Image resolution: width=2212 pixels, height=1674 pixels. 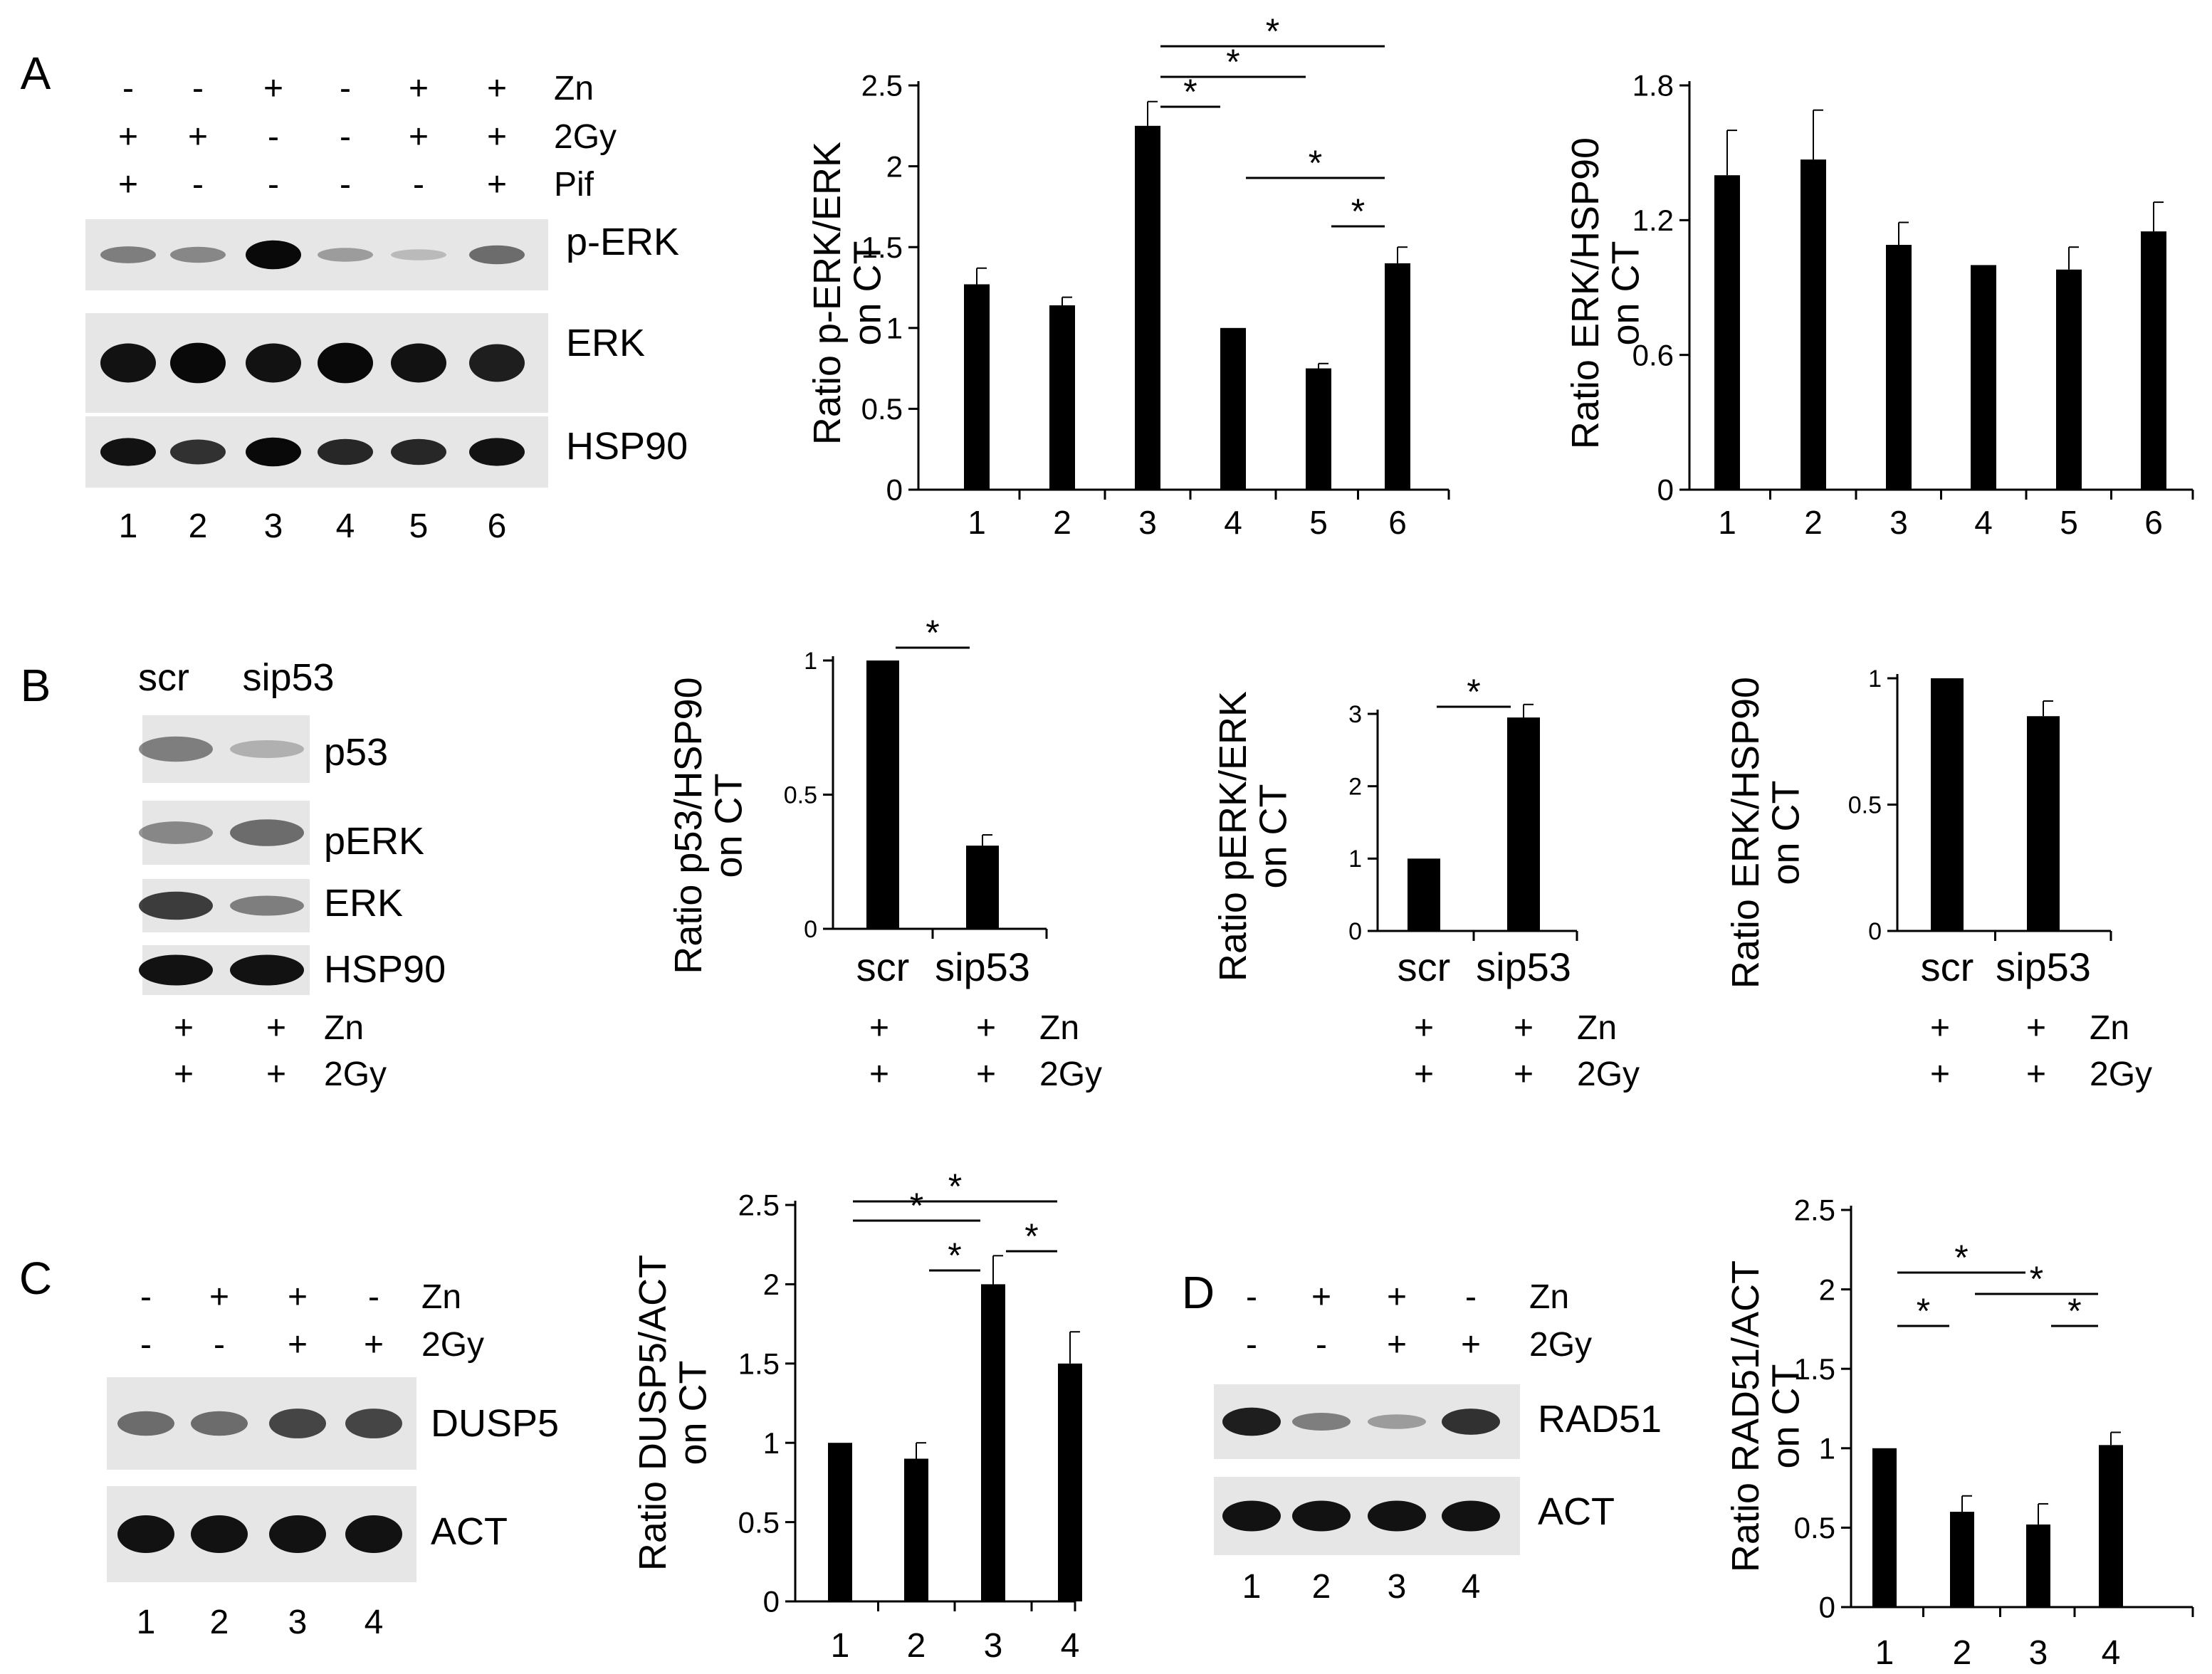 I want to click on y-axis-label: Ratio RAD51/ACTon CT, so click(x=1766, y=1416).